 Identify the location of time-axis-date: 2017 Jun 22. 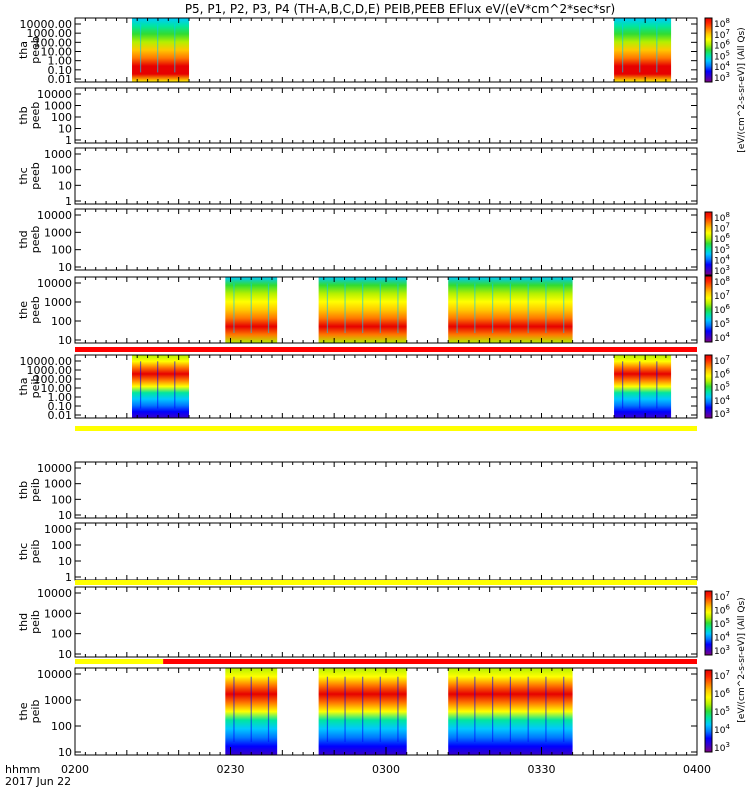
(38, 781).